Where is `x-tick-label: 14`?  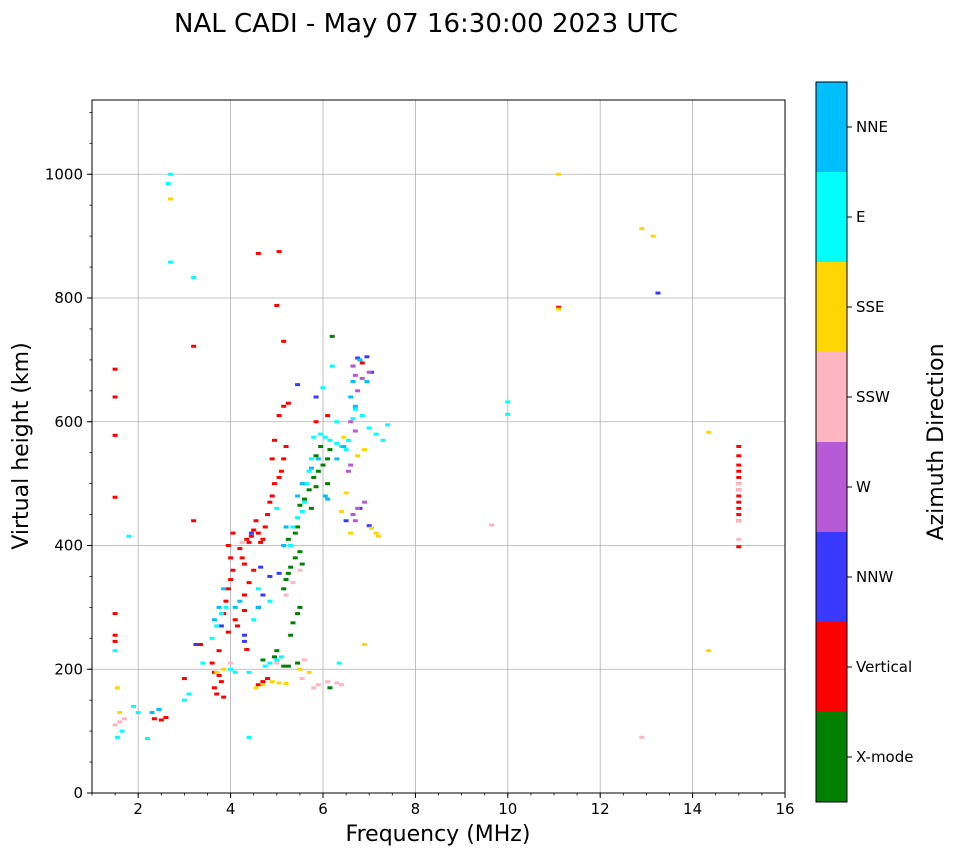
x-tick-label: 14 is located at coordinates (692, 809).